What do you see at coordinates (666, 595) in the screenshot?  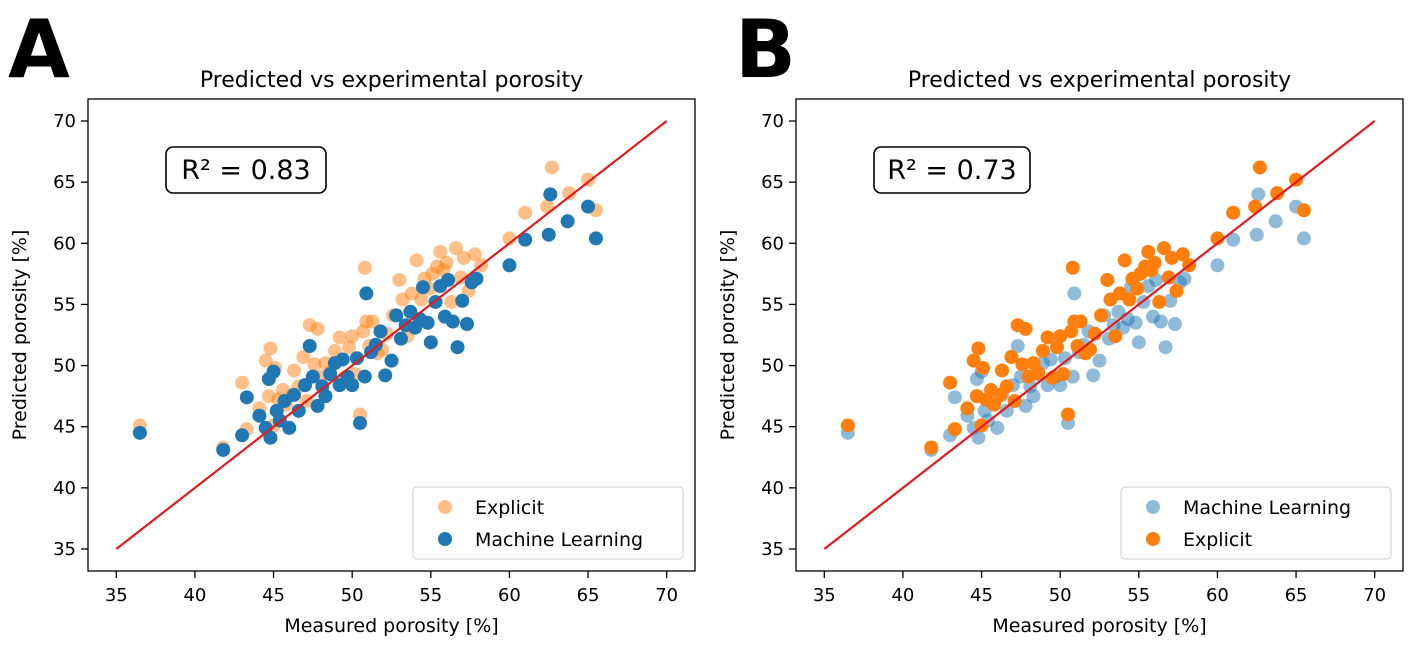 I see `x-tick-label: 70` at bounding box center [666, 595].